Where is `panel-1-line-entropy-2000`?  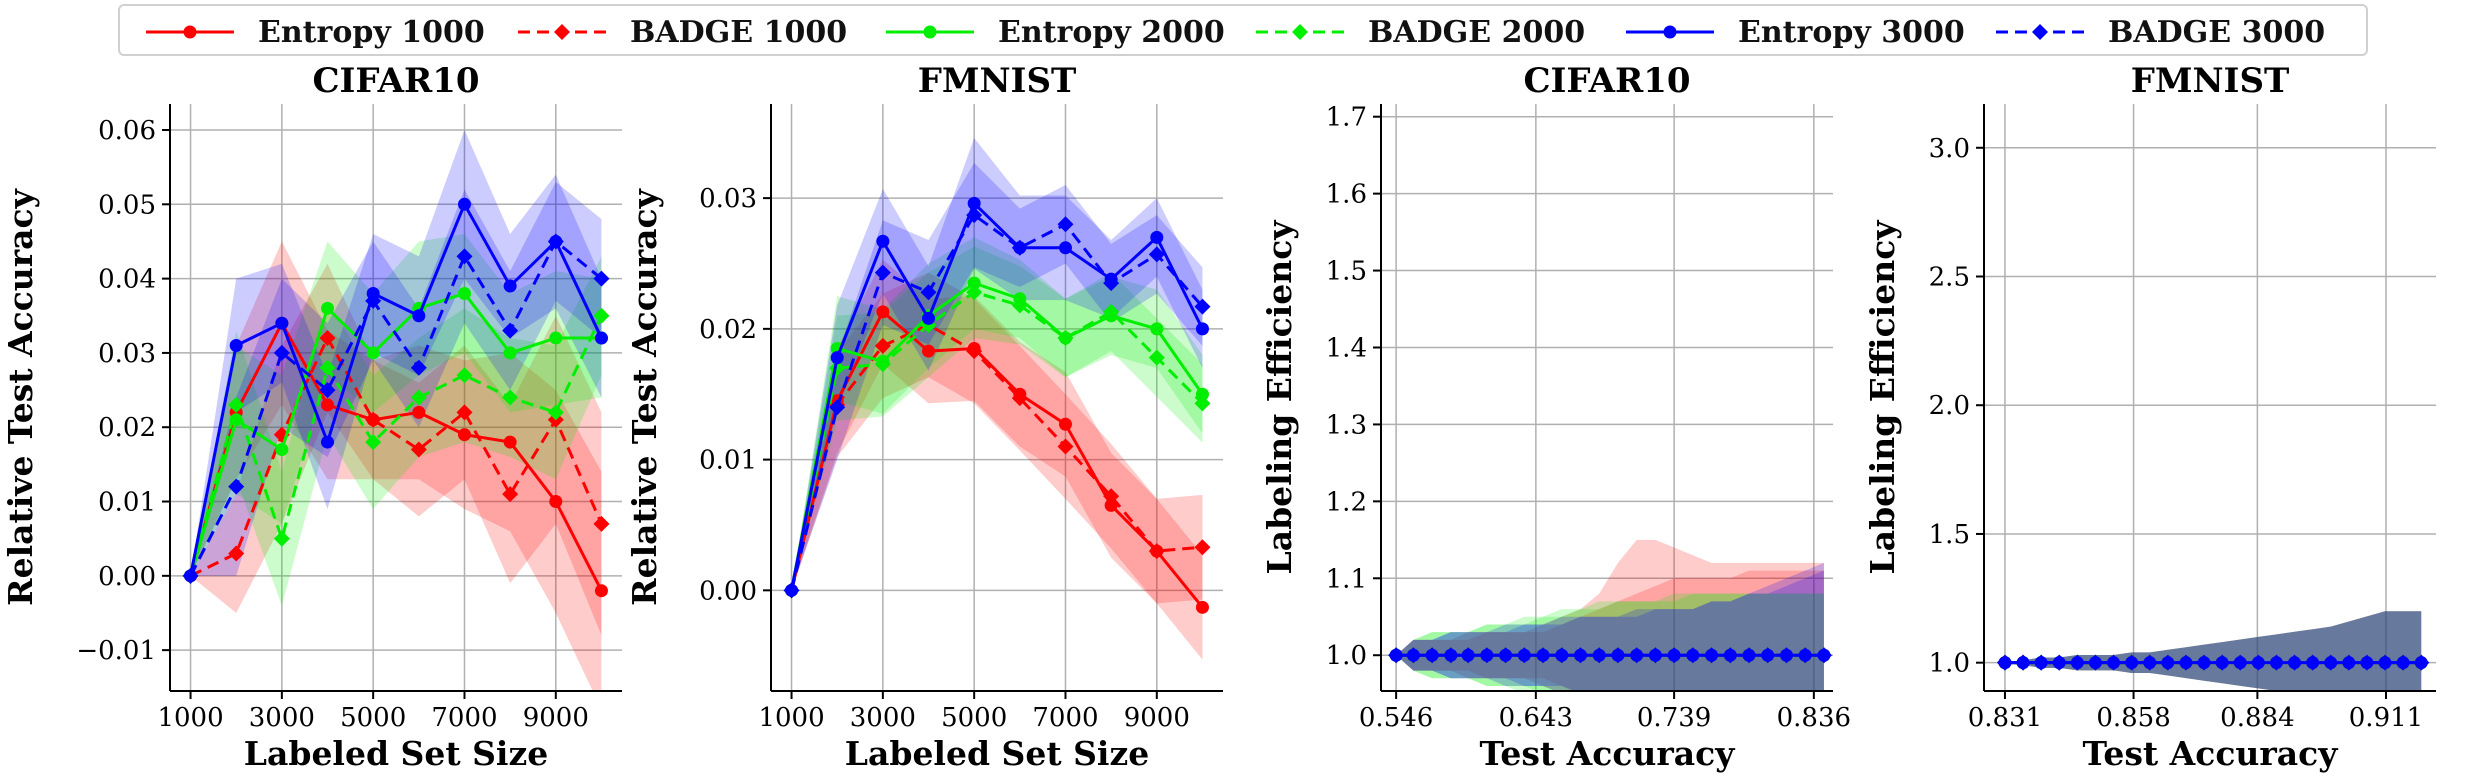
panel-1-line-entropy-2000 is located at coordinates (395, 434).